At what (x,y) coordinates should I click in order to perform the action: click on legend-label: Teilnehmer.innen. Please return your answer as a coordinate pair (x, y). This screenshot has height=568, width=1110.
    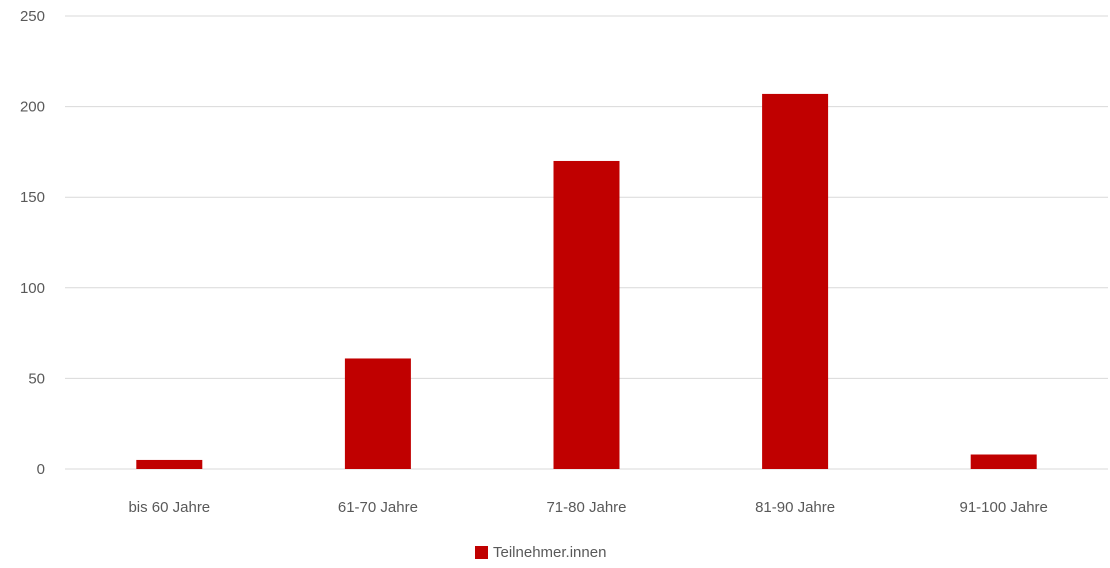
    Looking at the image, I should click on (549, 552).